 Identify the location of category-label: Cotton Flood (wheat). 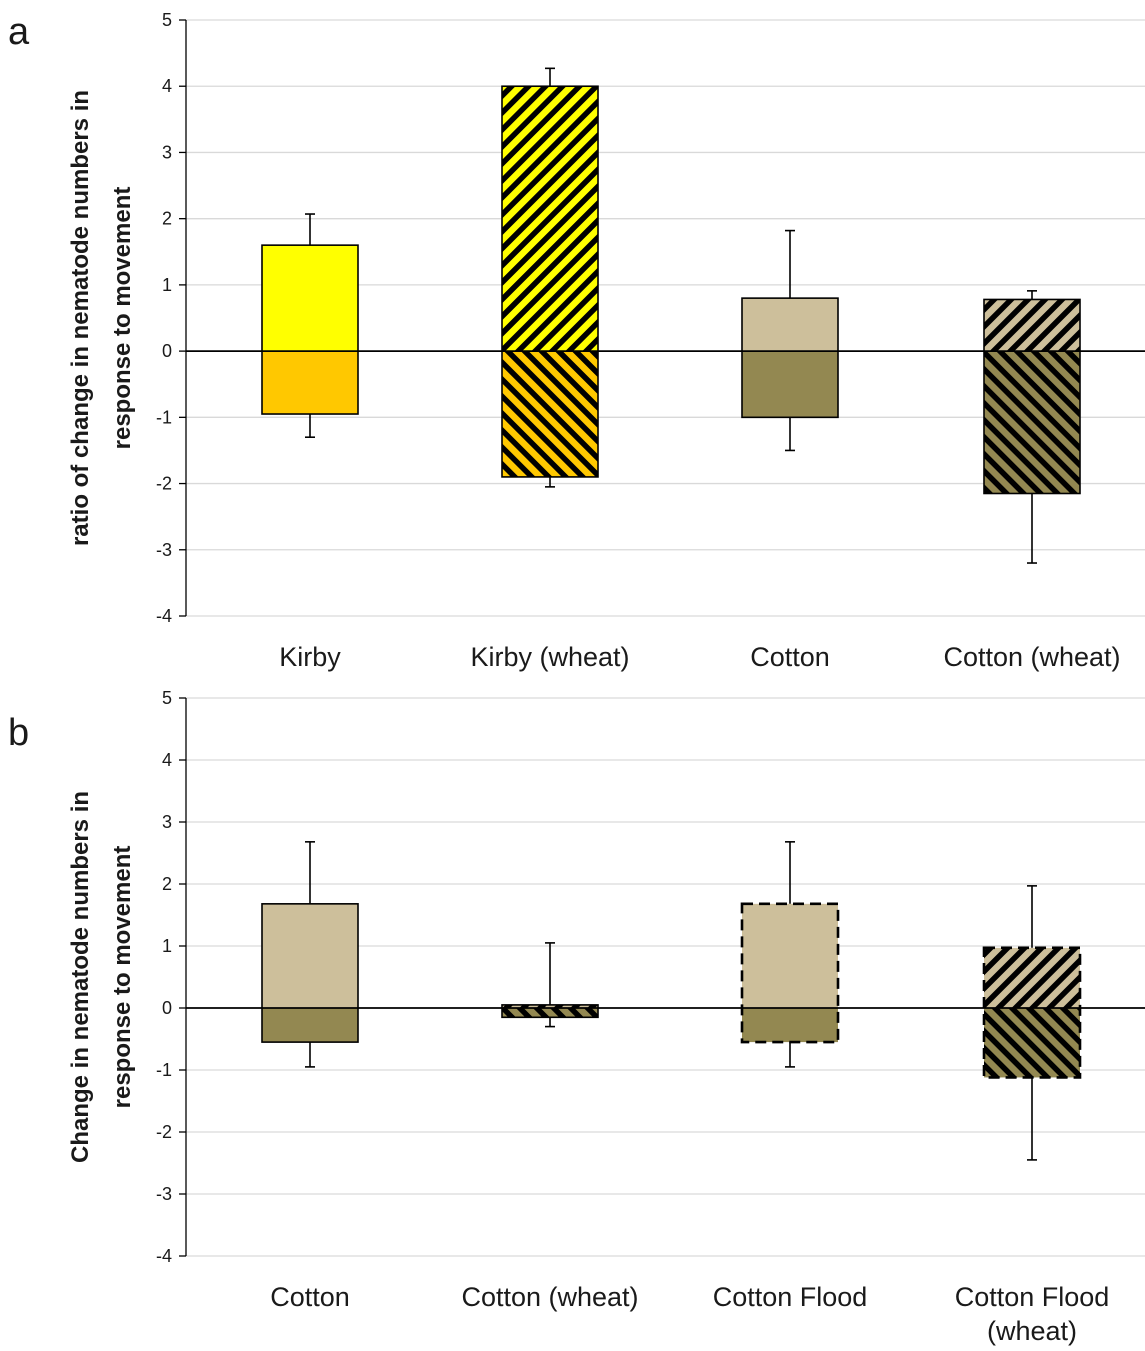
(1032, 1314).